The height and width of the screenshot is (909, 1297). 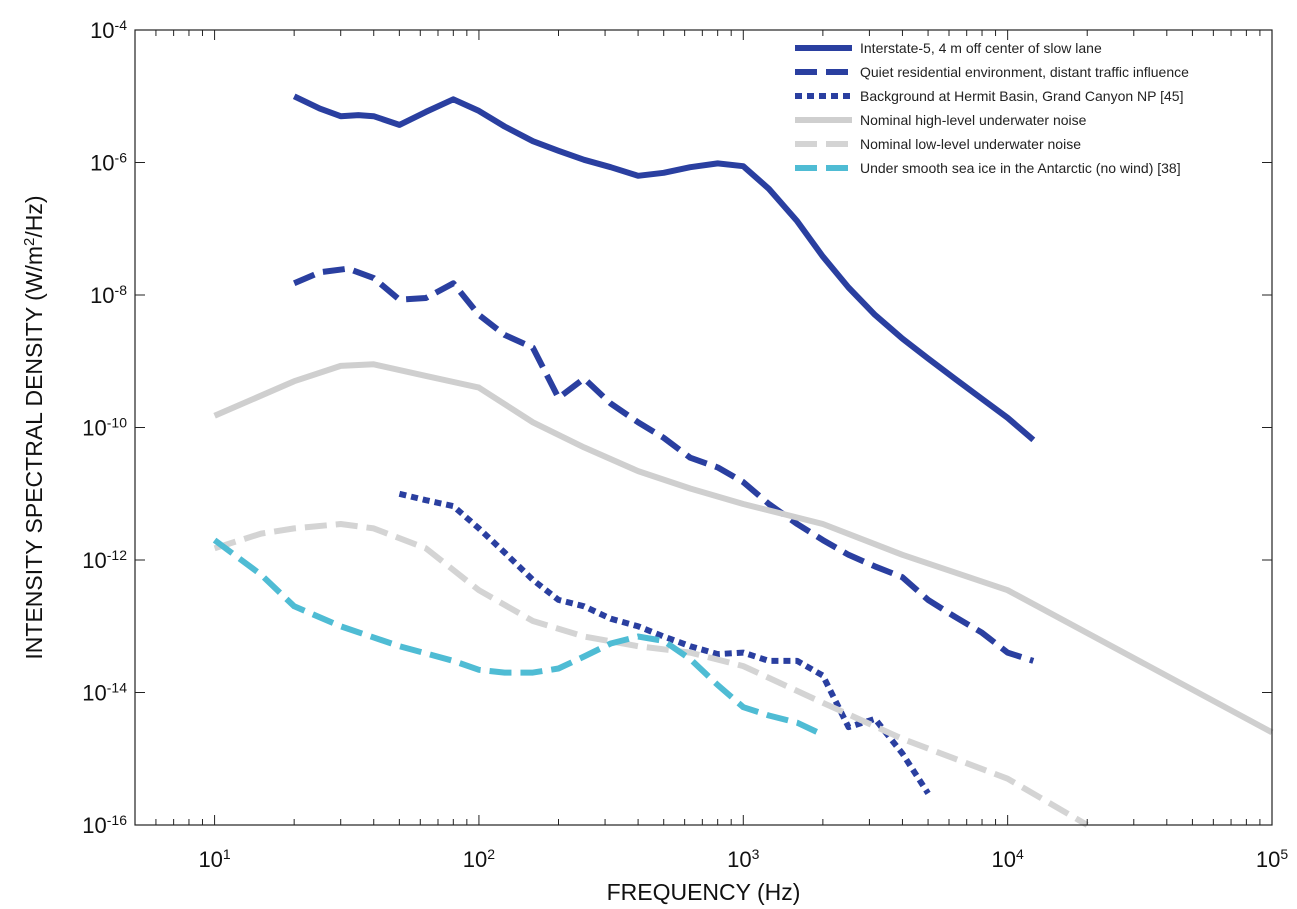 What do you see at coordinates (704, 892) in the screenshot?
I see `x-axis-title: FREQUENCY (Hz)` at bounding box center [704, 892].